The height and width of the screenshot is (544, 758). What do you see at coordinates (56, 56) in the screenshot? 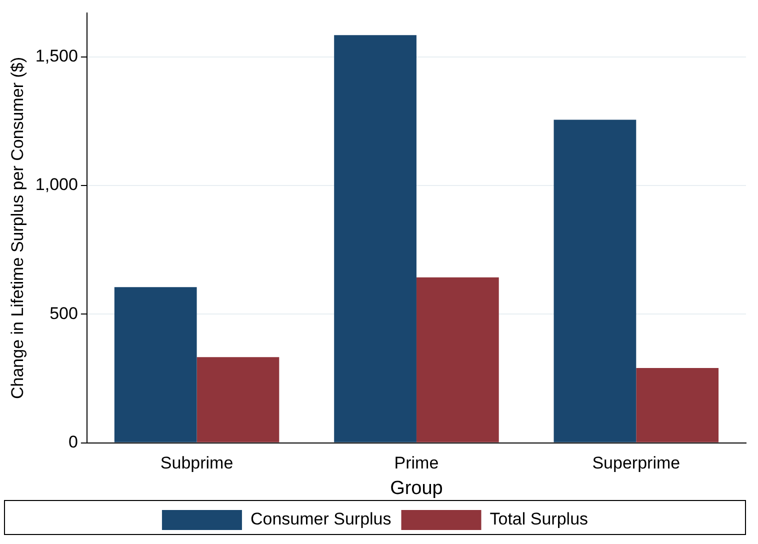
I see `y-tick-label: 1,500` at bounding box center [56, 56].